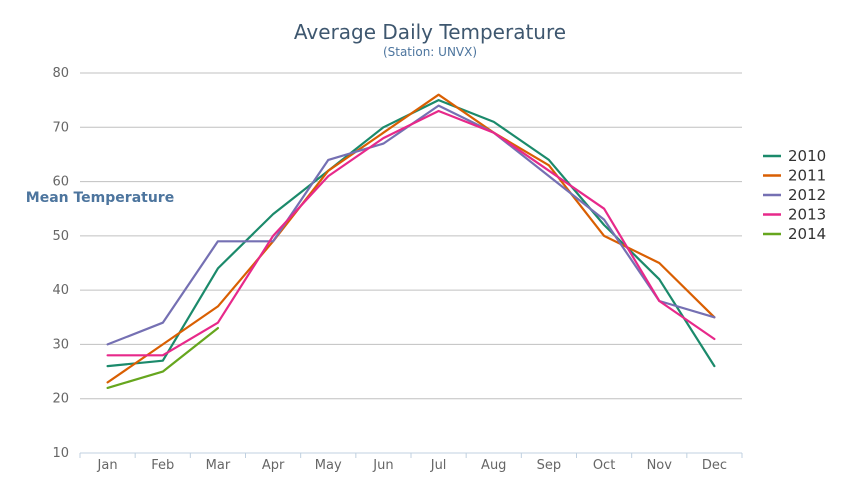 The height and width of the screenshot is (499, 850). What do you see at coordinates (807, 234) in the screenshot?
I see `legend-label: 2014` at bounding box center [807, 234].